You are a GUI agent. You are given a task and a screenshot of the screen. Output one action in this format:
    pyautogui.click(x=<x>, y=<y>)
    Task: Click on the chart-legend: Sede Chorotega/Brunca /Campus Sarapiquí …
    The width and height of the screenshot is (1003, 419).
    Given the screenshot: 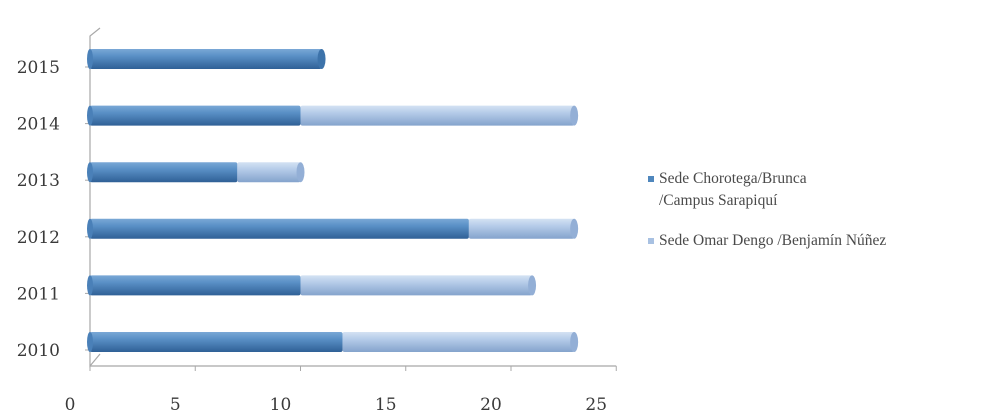 What is the action you would take?
    pyautogui.click(x=823, y=219)
    